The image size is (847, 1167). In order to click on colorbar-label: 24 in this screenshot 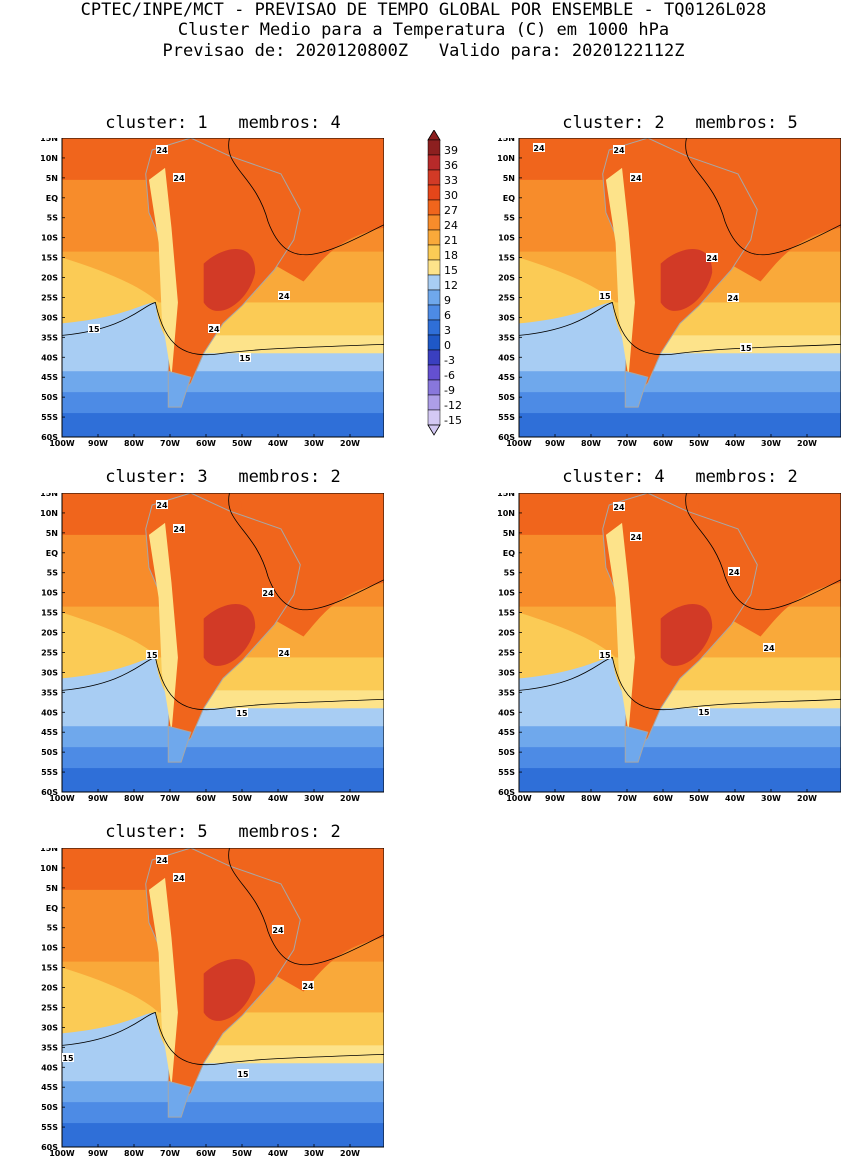, I will do `click(451, 225)`.